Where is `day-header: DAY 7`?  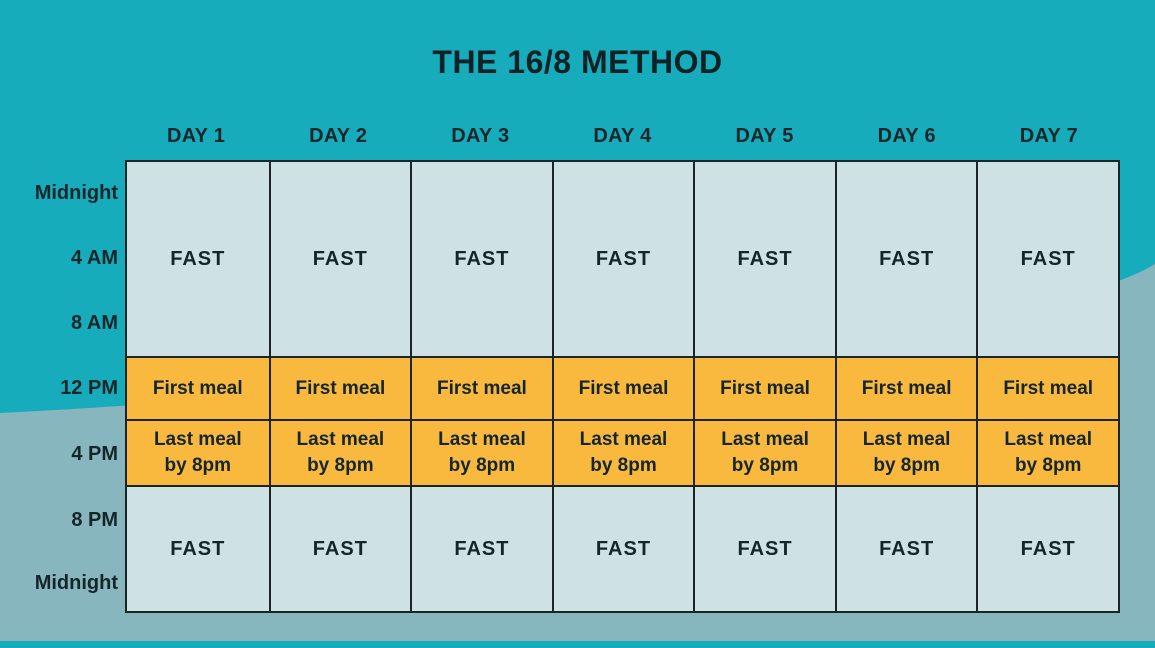 day-header: DAY 7 is located at coordinates (1049, 135).